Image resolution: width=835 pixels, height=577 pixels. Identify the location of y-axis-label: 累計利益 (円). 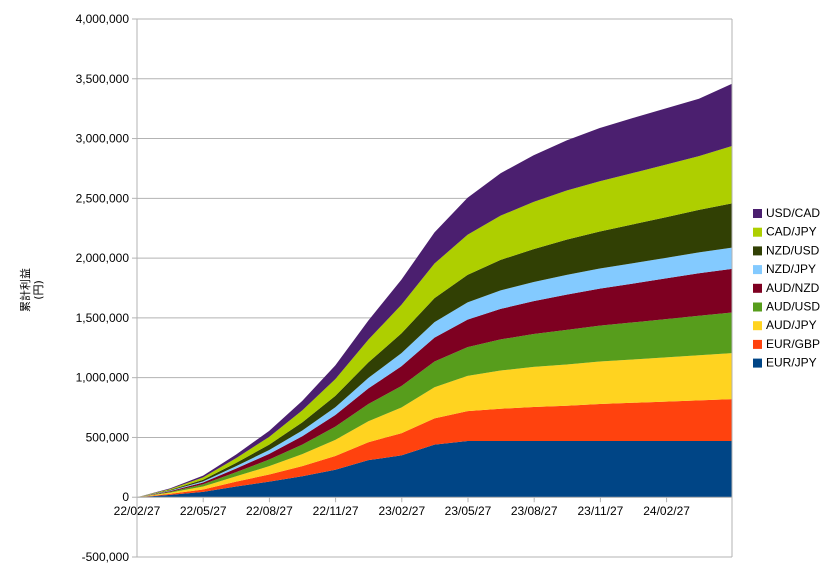
(31, 290).